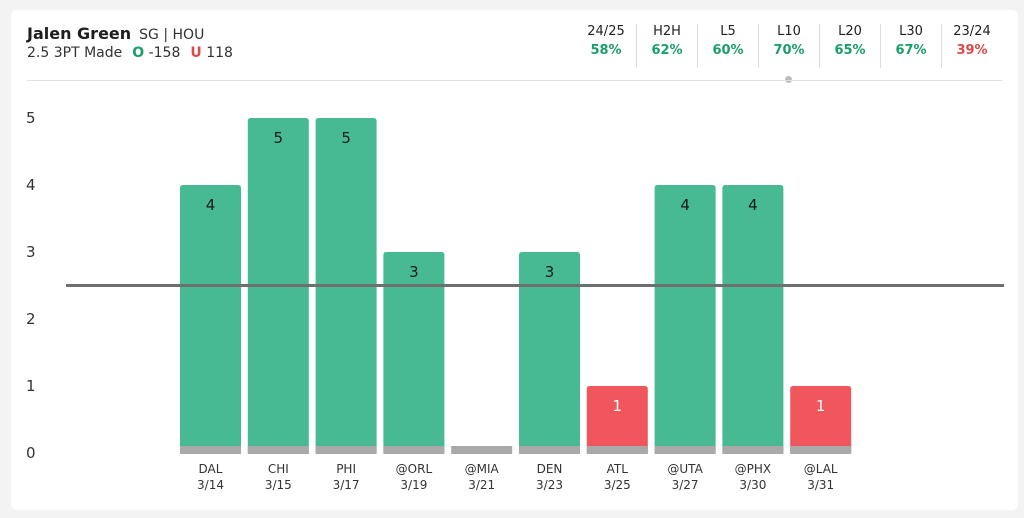 Image resolution: width=1024 pixels, height=518 pixels. What do you see at coordinates (752, 485) in the screenshot?
I see `x-tick-date: 3/30` at bounding box center [752, 485].